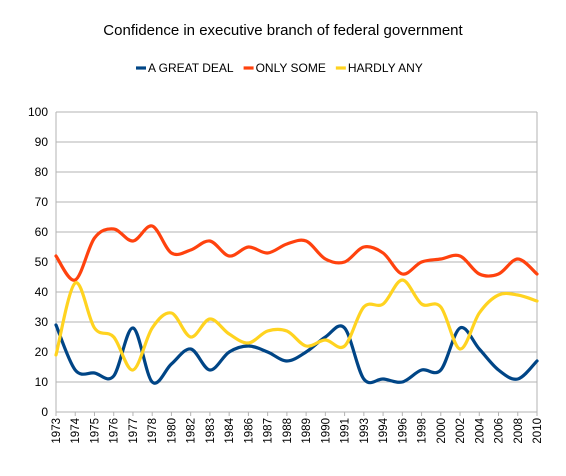 This screenshot has height=476, width=566. I want to click on y-tick-label: 80, so click(42, 172).